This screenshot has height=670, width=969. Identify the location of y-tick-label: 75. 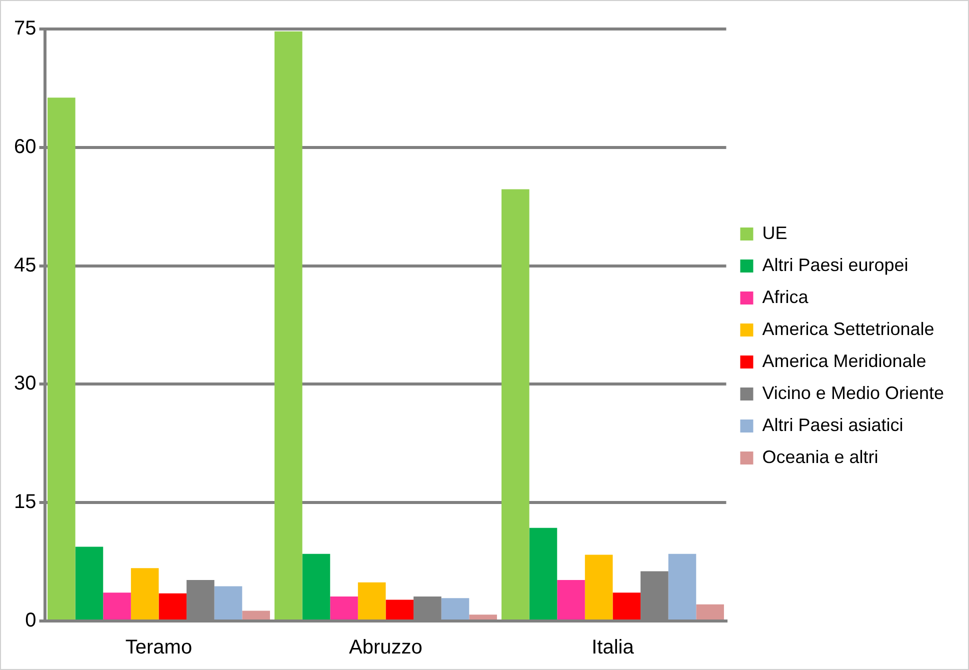
(25, 29).